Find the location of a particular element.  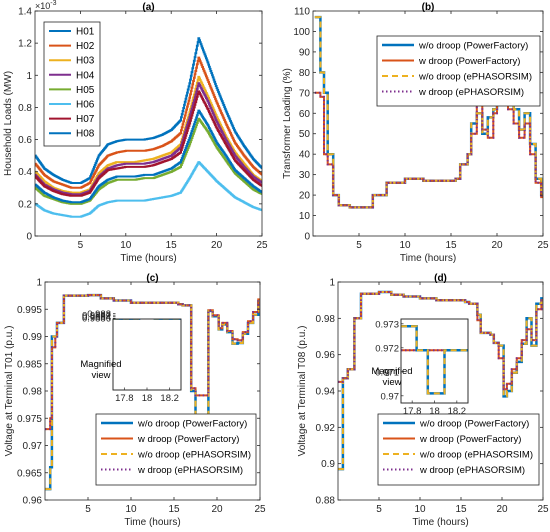

y-axis-label: Voltage at Terminal T01 (p.u.) is located at coordinates (9, 391).